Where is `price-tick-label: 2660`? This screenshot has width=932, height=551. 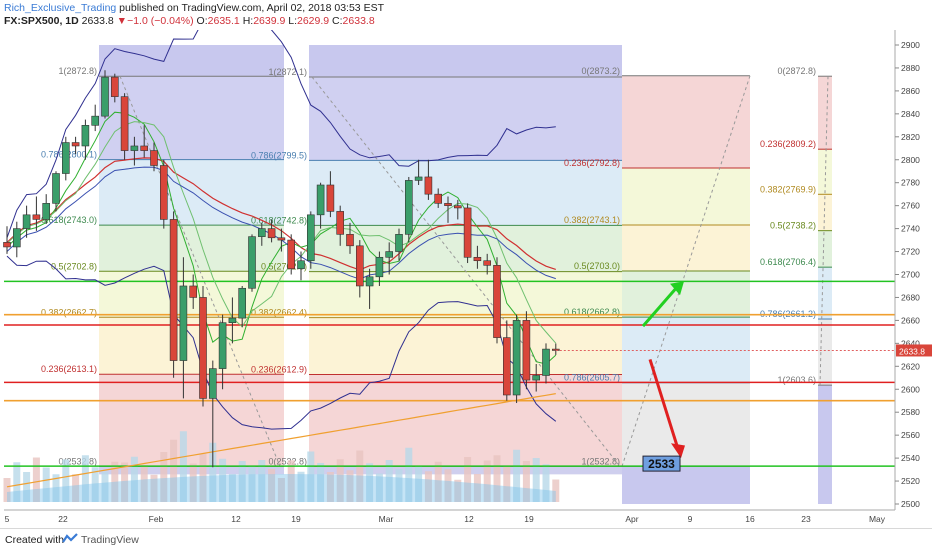
price-tick-label: 2660 is located at coordinates (910, 320).